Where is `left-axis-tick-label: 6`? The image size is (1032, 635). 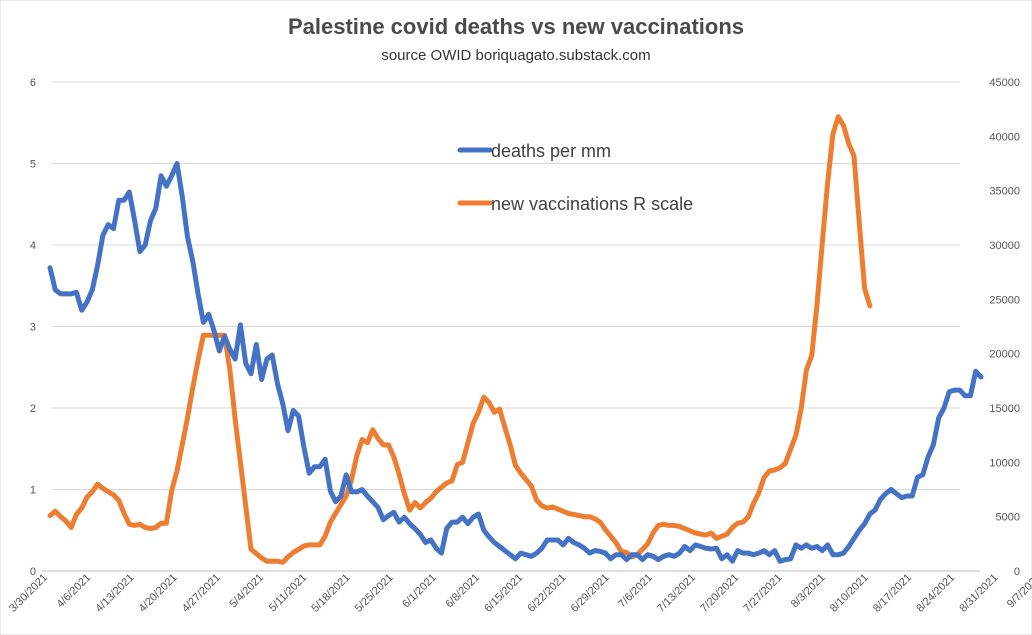 left-axis-tick-label: 6 is located at coordinates (33, 83).